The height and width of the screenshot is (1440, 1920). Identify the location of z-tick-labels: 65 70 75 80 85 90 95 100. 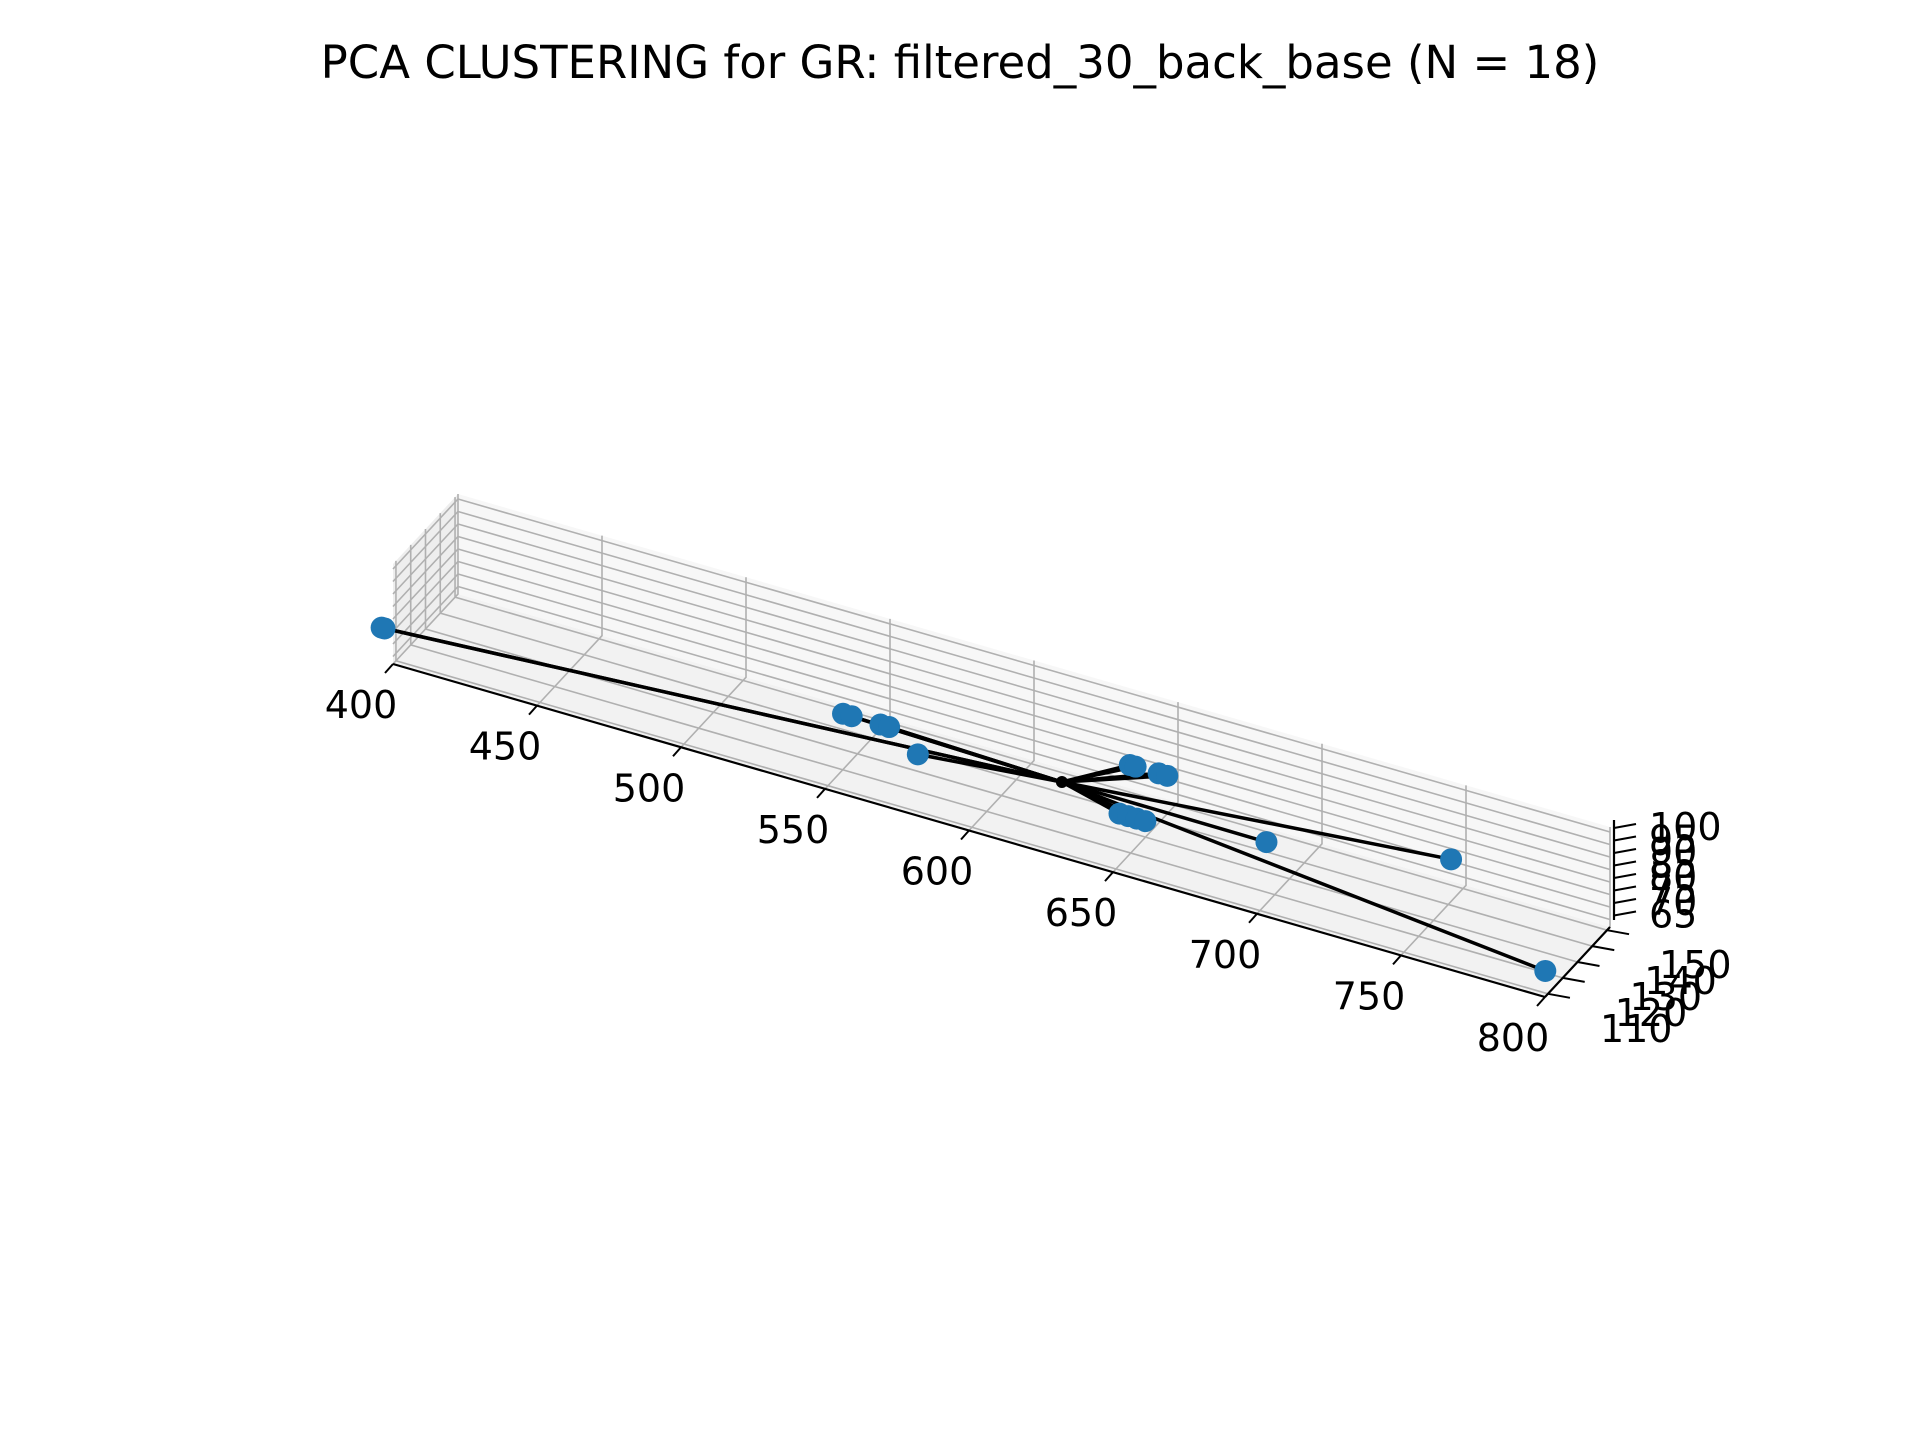
(1685, 871).